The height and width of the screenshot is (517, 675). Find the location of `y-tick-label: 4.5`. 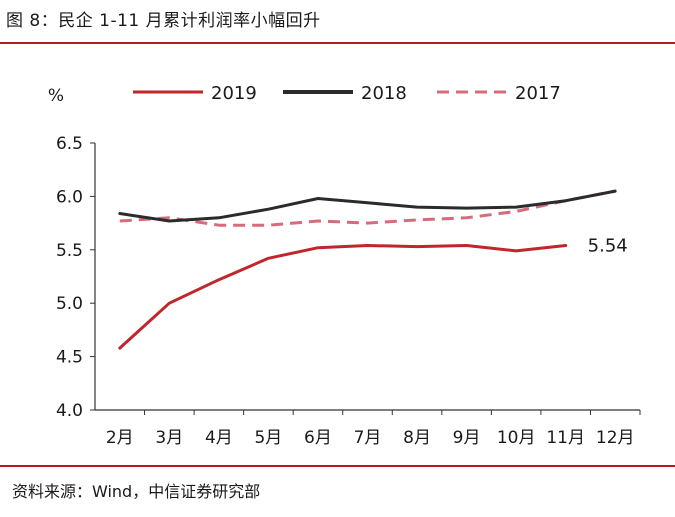

y-tick-label: 4.5 is located at coordinates (69, 358).